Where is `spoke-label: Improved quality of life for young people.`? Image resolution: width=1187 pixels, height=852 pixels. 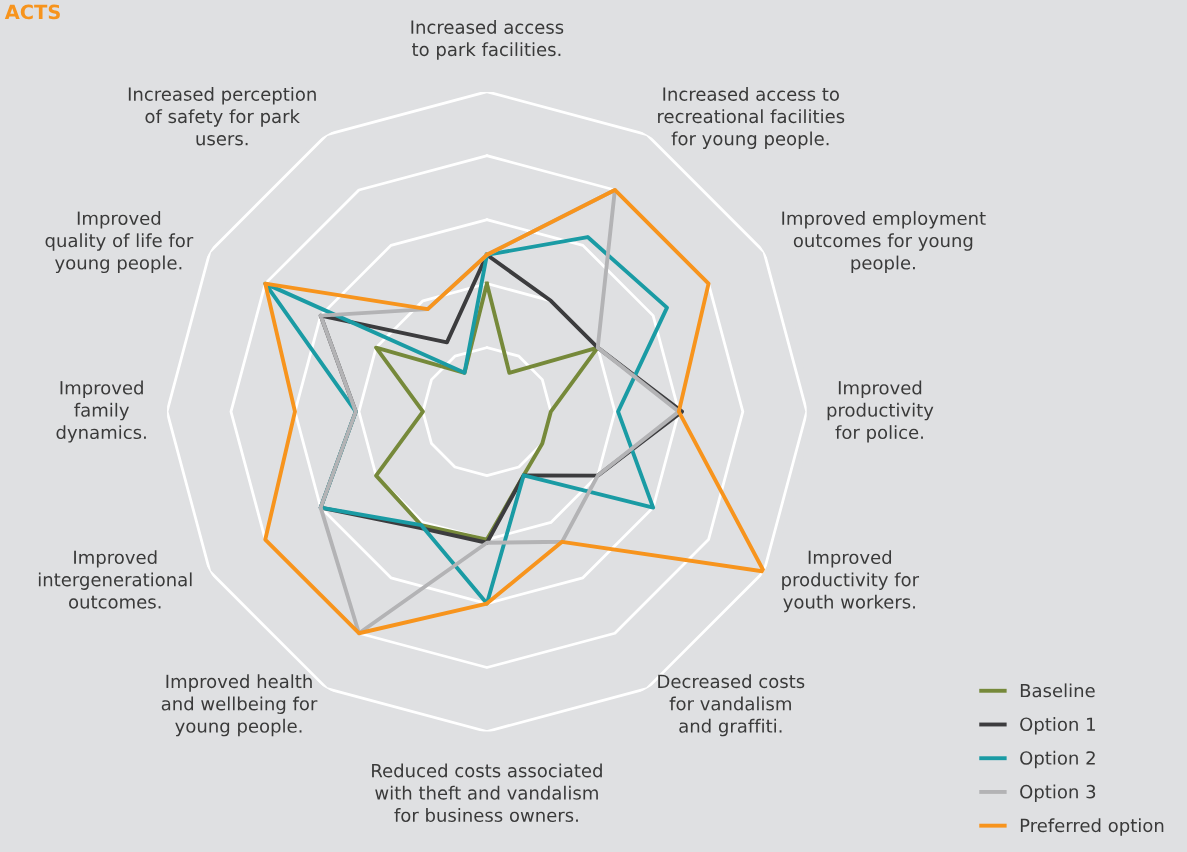 spoke-label: Improved quality of life for young people. is located at coordinates (119, 242).